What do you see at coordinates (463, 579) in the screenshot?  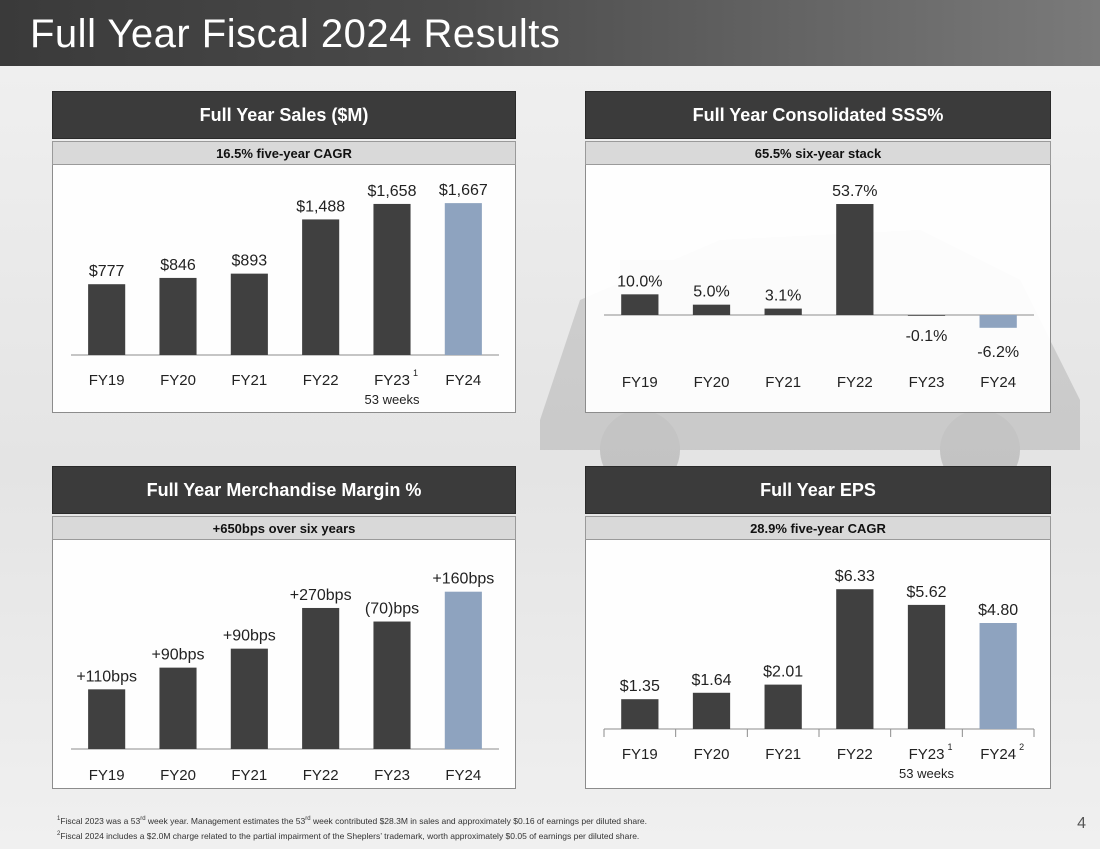 I see `data-label: +160bps` at bounding box center [463, 579].